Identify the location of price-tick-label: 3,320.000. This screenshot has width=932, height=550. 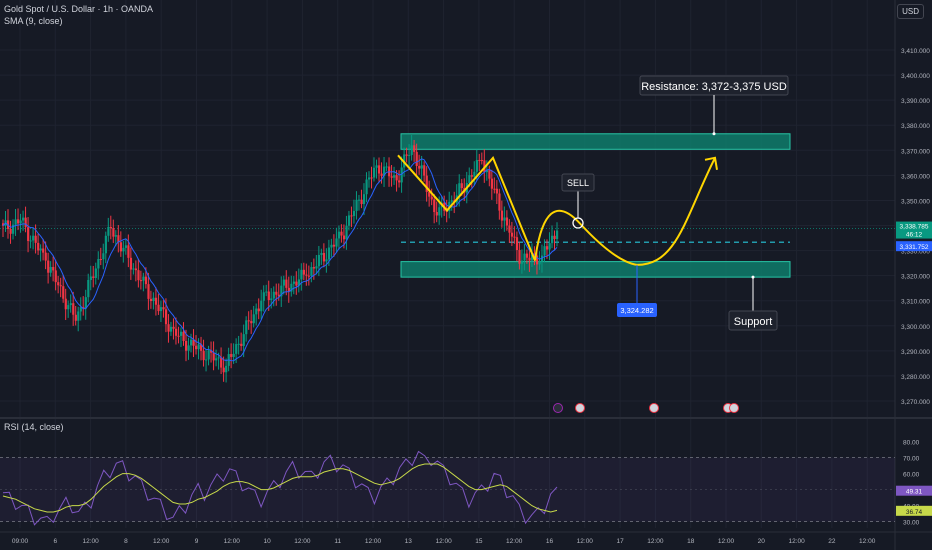
(915, 277).